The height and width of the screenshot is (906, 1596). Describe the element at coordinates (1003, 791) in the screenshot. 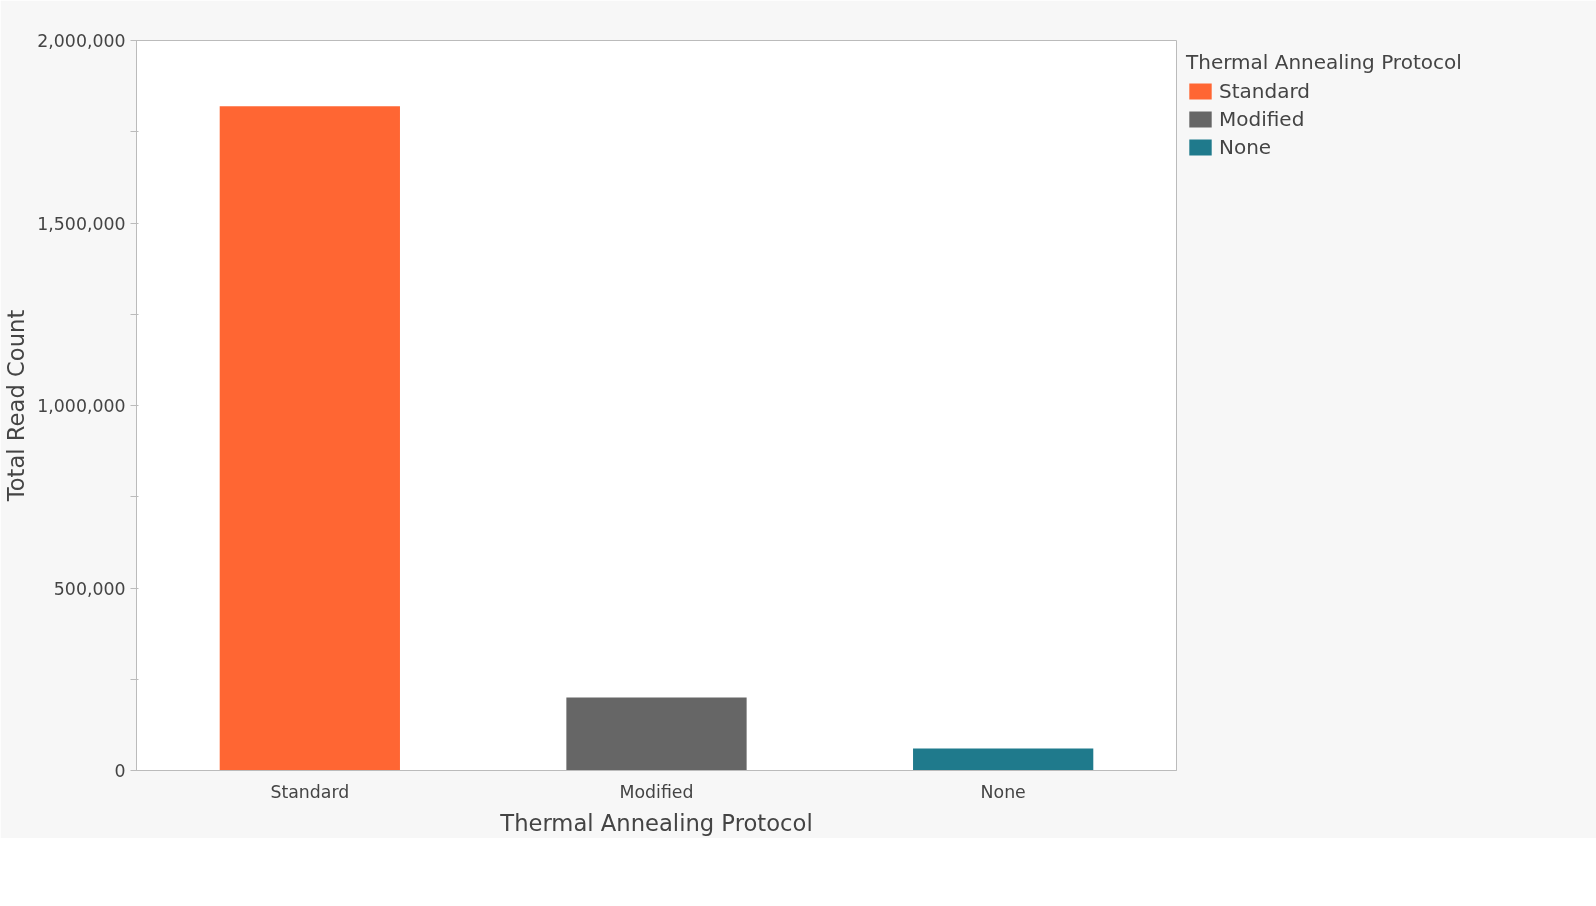

I see `x-tick-label: None` at that location.